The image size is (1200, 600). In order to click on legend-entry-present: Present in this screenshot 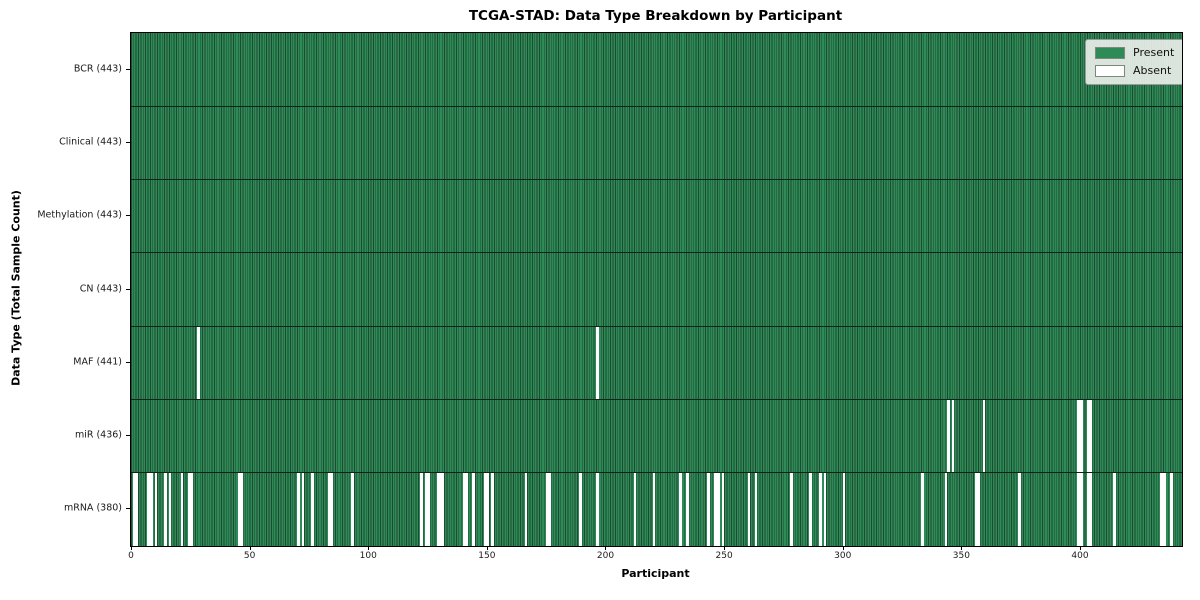, I will do `click(1134, 53)`.